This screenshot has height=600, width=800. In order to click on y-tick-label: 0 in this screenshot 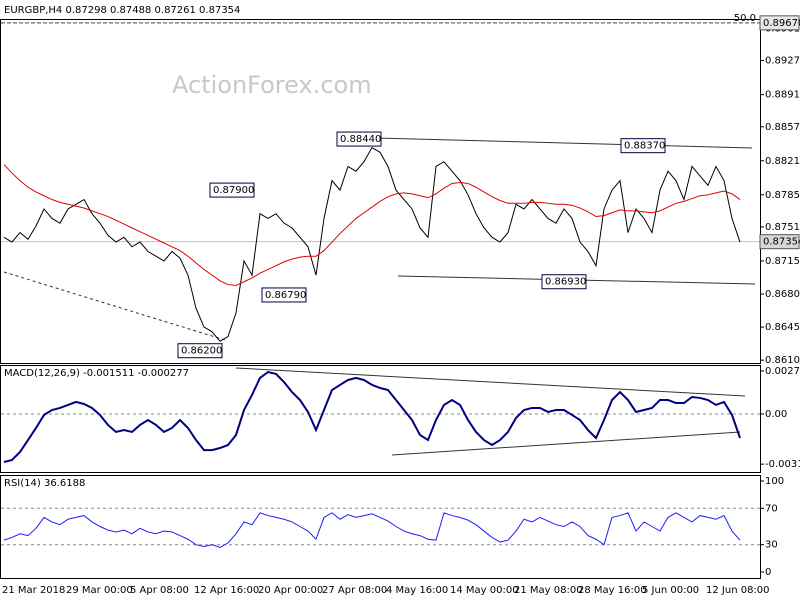, I will do `click(768, 572)`.